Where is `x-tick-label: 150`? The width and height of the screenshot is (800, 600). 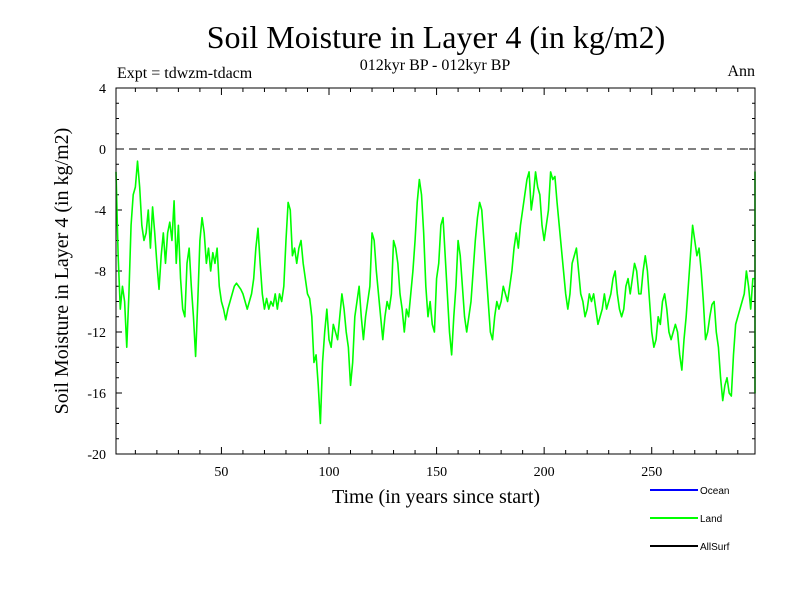 x-tick-label: 150 is located at coordinates (436, 472).